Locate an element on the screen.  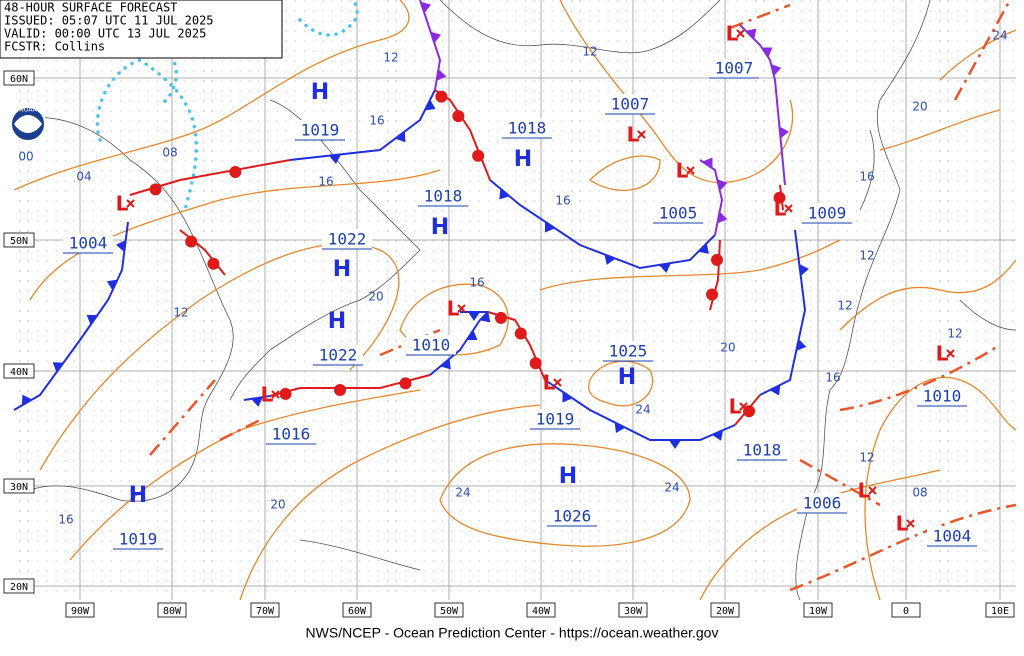
pressure-value: 1007 is located at coordinates (630, 104).